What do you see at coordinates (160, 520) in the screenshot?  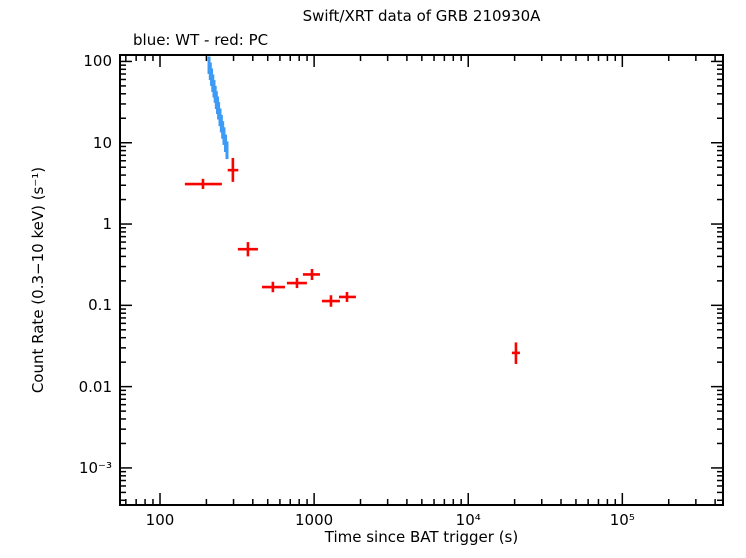 I see `x-tick-label: 100` at bounding box center [160, 520].